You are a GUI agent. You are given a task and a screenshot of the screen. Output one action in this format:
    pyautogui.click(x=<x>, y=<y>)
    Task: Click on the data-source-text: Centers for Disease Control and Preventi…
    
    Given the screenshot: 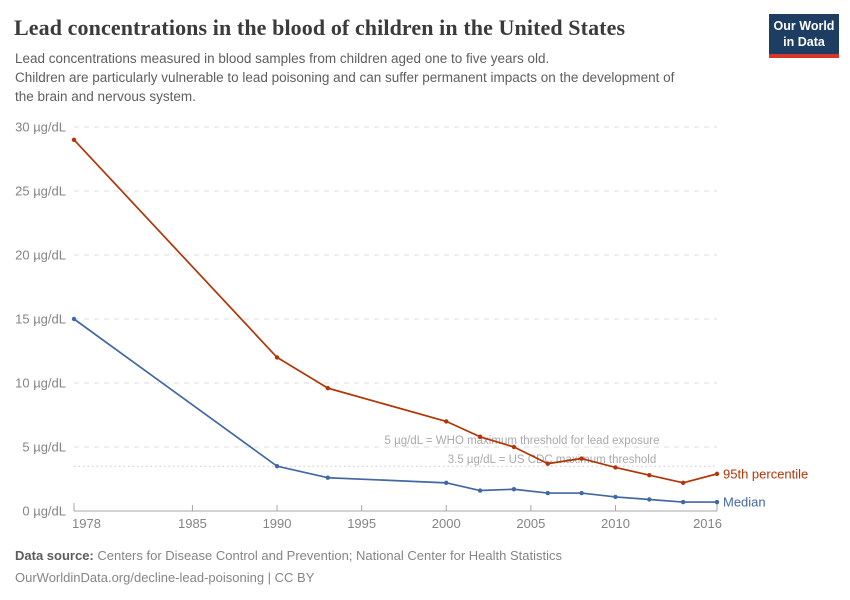 What is the action you would take?
    pyautogui.click(x=327, y=555)
    